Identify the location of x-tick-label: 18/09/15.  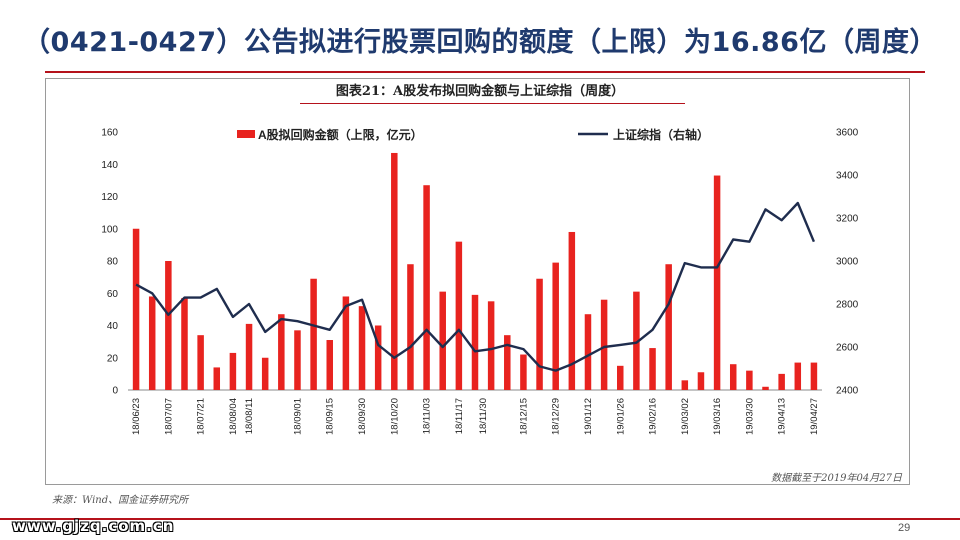
(330, 416).